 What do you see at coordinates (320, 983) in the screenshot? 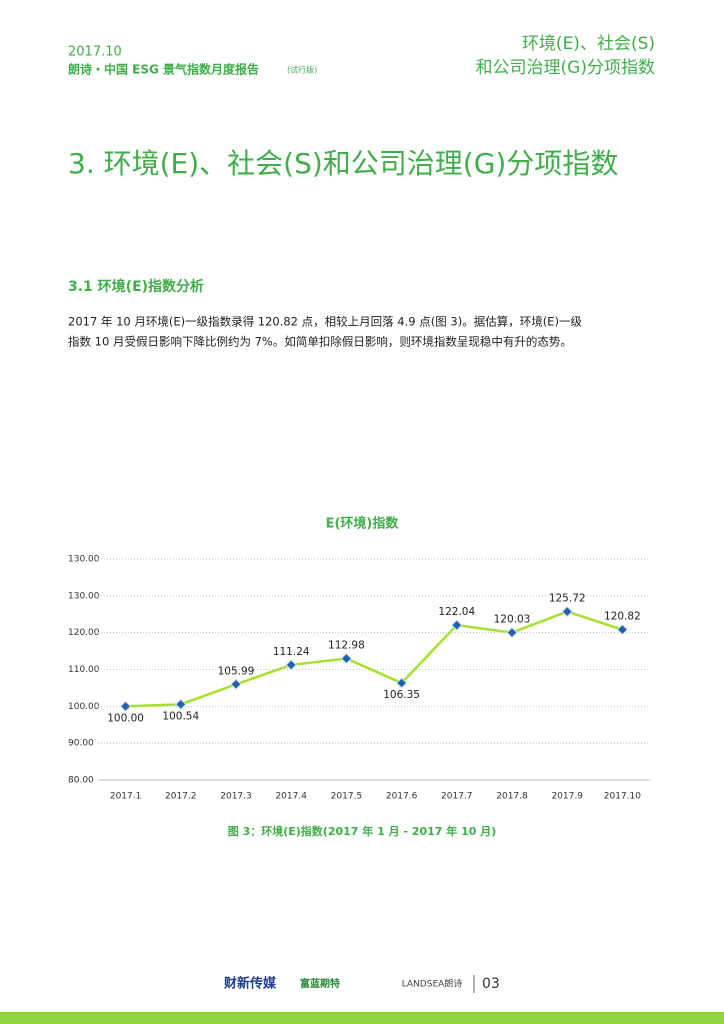
I see `footer-logo: 富蓝期特` at bounding box center [320, 983].